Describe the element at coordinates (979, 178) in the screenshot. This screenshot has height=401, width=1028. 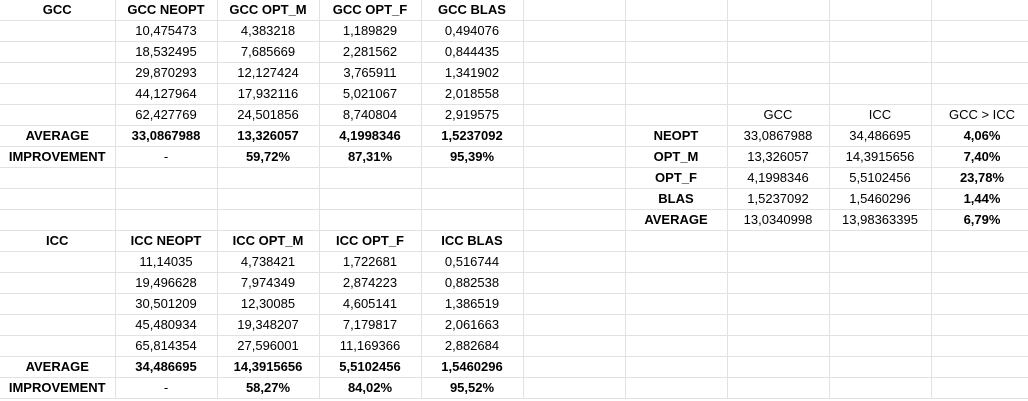
I see `compare-diff-cell: 23,78%` at that location.